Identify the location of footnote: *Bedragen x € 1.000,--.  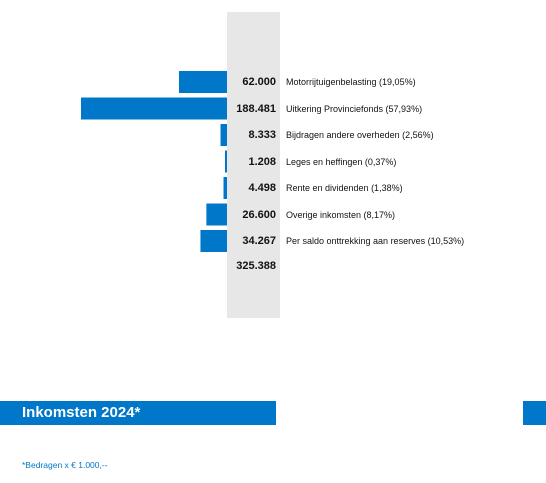
(65, 465).